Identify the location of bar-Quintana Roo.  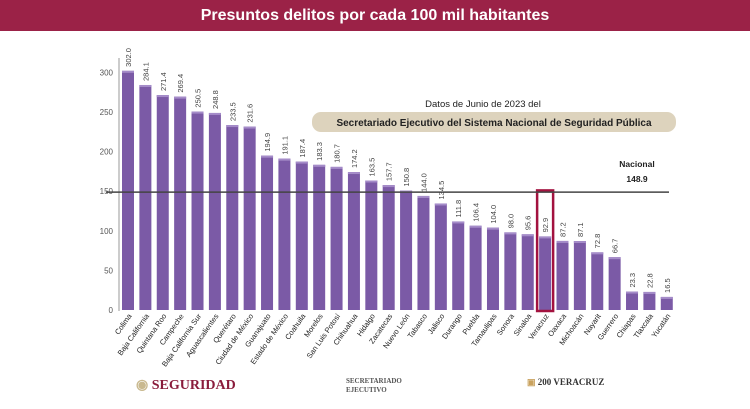
(162, 202).